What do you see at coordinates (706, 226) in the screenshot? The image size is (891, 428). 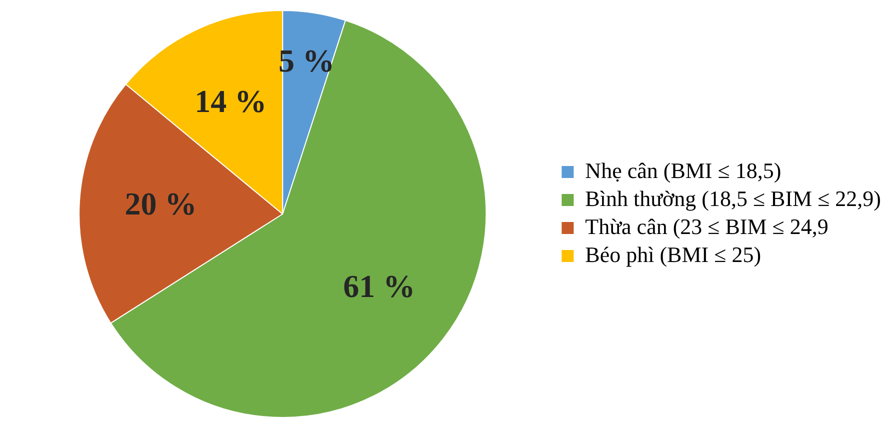 I see `legend-label: Thừa cân (23 ≤ BIM ≤ 24,9` at bounding box center [706, 226].